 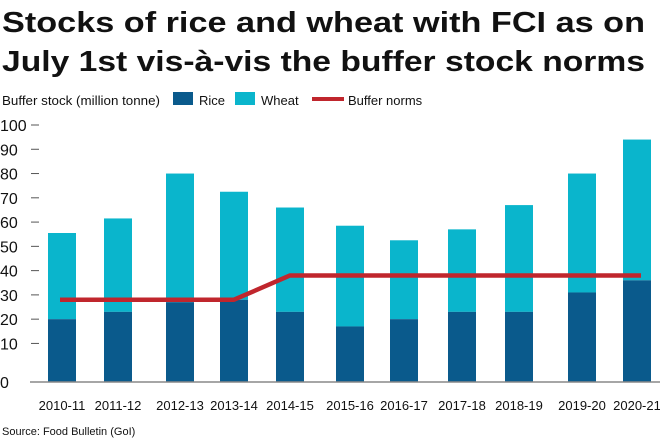 What do you see at coordinates (9, 150) in the screenshot?
I see `y-tick-label: 90` at bounding box center [9, 150].